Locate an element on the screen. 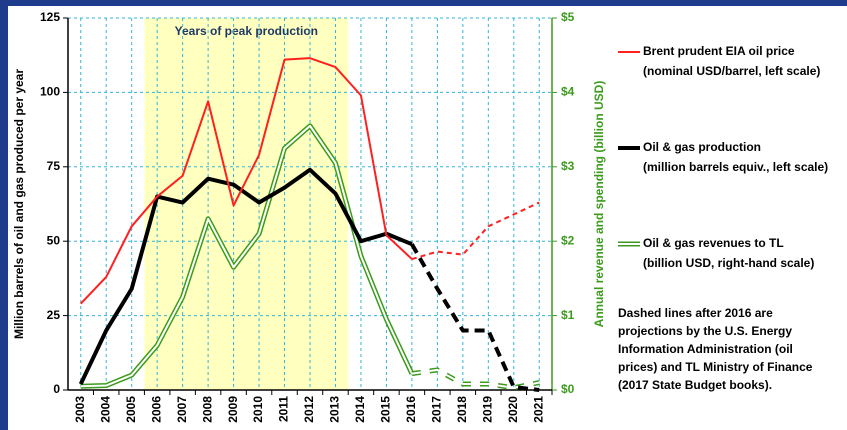 The height and width of the screenshot is (430, 847). x-tick-label: 2018 is located at coordinates (462, 409).